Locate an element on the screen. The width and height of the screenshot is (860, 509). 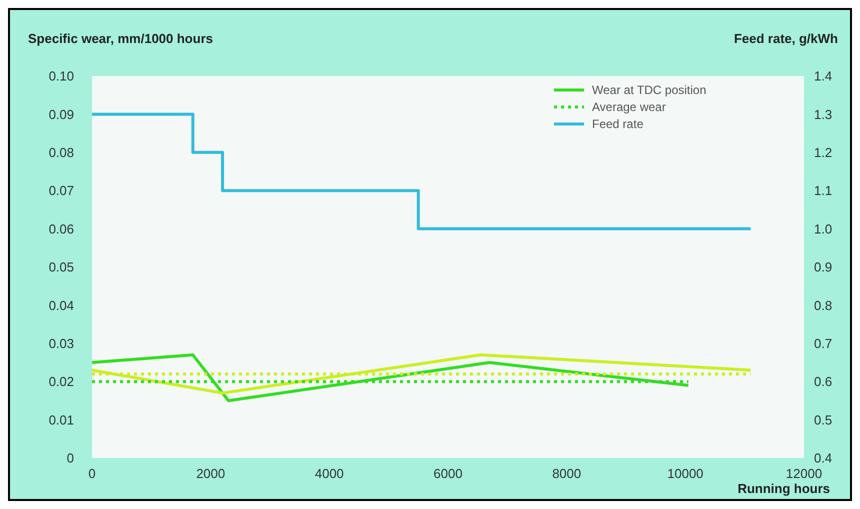
y-tick-label: 0.04 is located at coordinates (61, 305).